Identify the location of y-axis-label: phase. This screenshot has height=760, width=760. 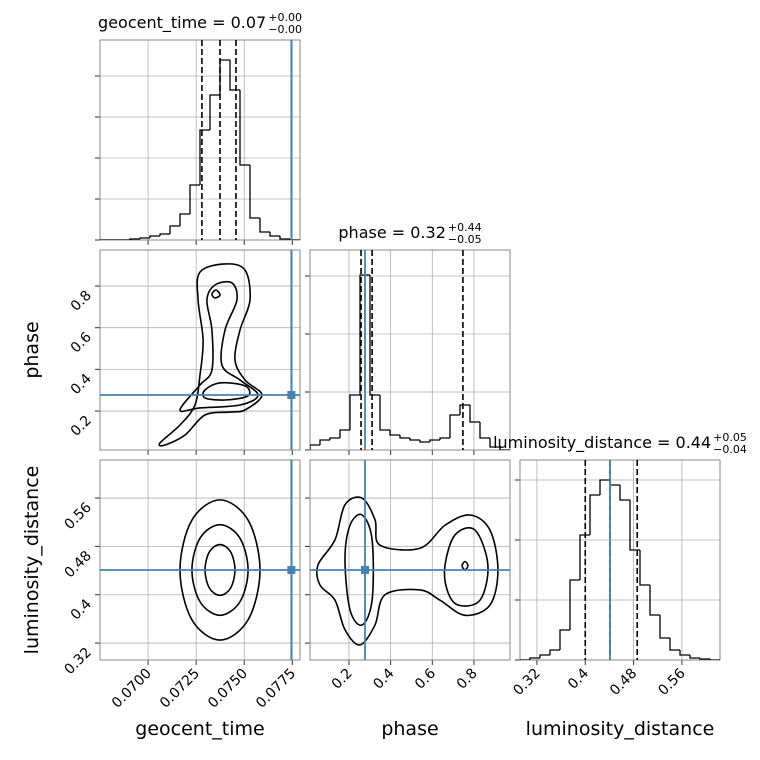
(32, 349).